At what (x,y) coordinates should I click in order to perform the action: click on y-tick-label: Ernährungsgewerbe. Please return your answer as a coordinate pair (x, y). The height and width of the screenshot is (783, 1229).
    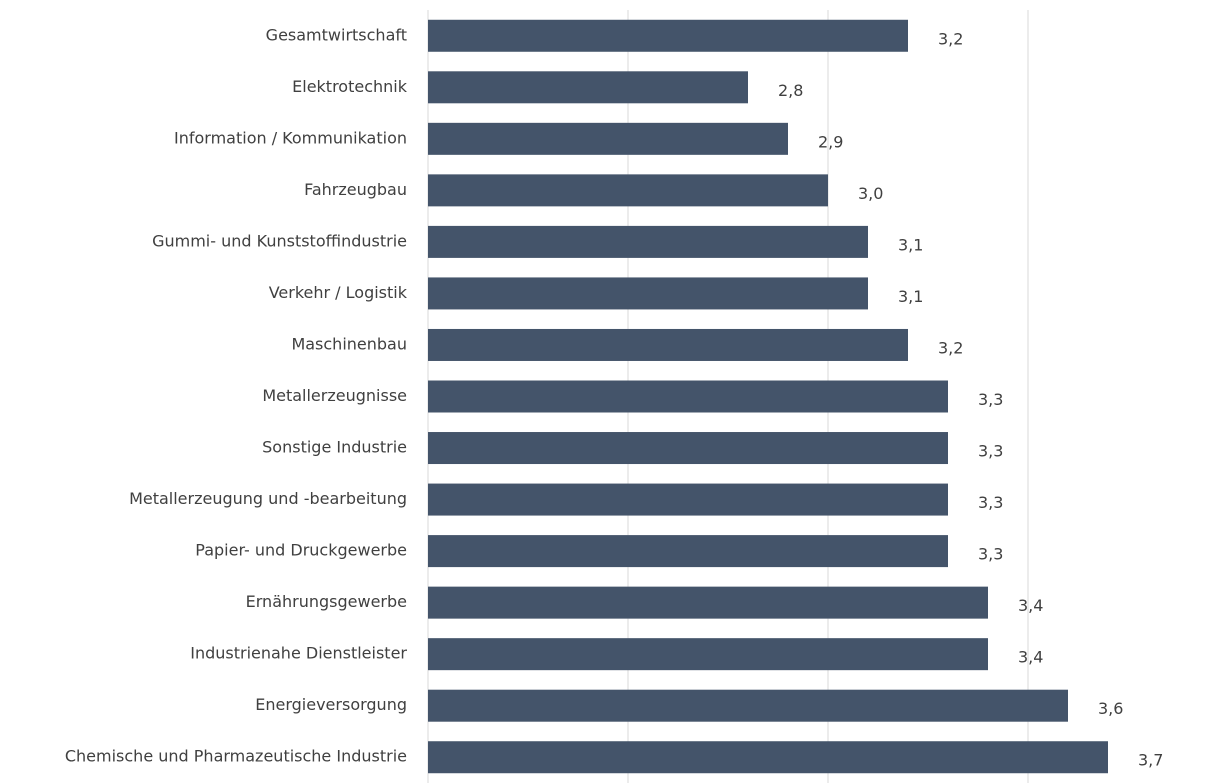
    Looking at the image, I should click on (326, 601).